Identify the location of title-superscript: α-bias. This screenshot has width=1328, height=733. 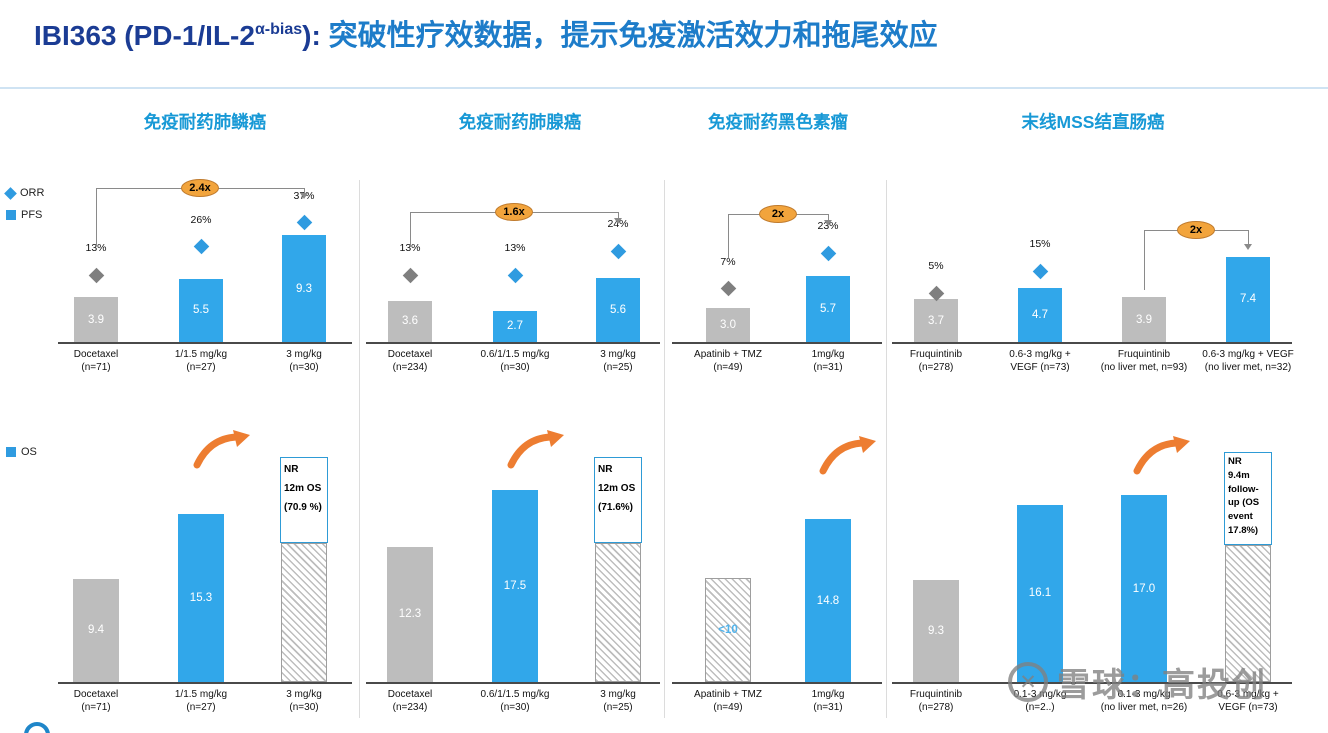
(278, 29).